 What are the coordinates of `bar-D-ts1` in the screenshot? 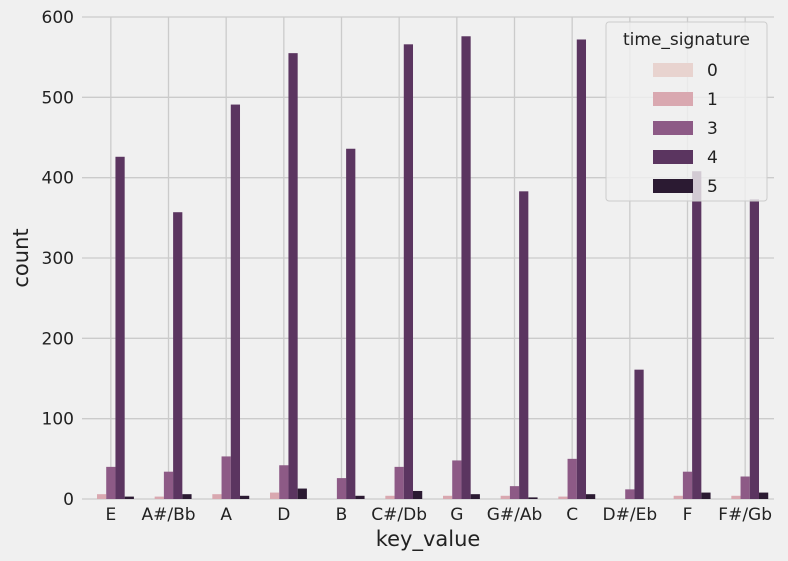 It's located at (274, 495).